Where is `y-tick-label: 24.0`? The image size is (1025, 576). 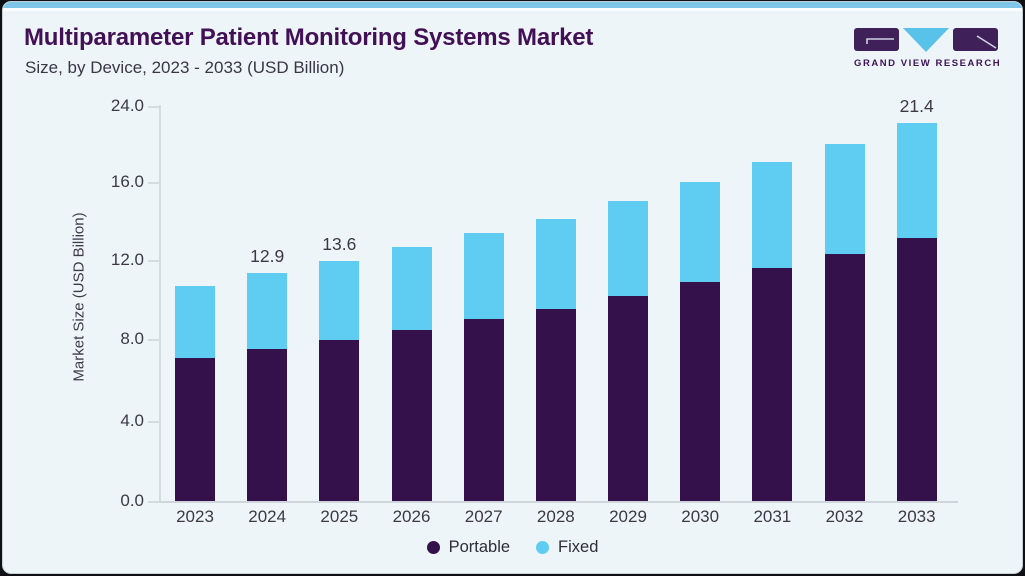
y-tick-label: 24.0 is located at coordinates (127, 105).